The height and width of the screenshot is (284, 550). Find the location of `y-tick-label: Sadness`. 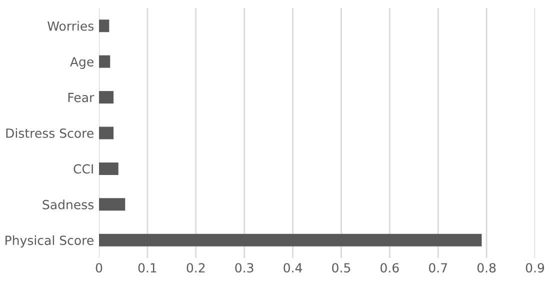

y-tick-label: Sadness is located at coordinates (68, 205).